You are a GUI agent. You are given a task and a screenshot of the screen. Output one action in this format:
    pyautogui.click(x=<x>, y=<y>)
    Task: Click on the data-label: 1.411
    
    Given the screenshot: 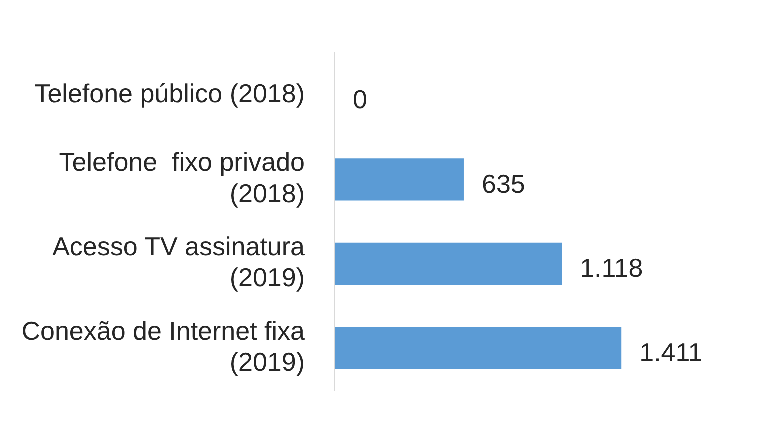 What is the action you would take?
    pyautogui.click(x=671, y=352)
    